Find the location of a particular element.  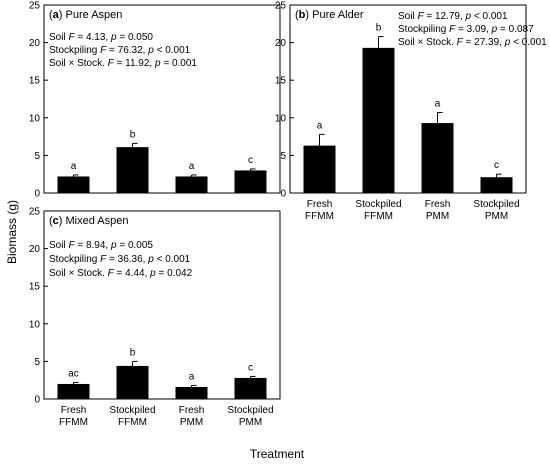

anova-stat-line: Soil F = 4.13, p = 0.050 is located at coordinates (101, 37).